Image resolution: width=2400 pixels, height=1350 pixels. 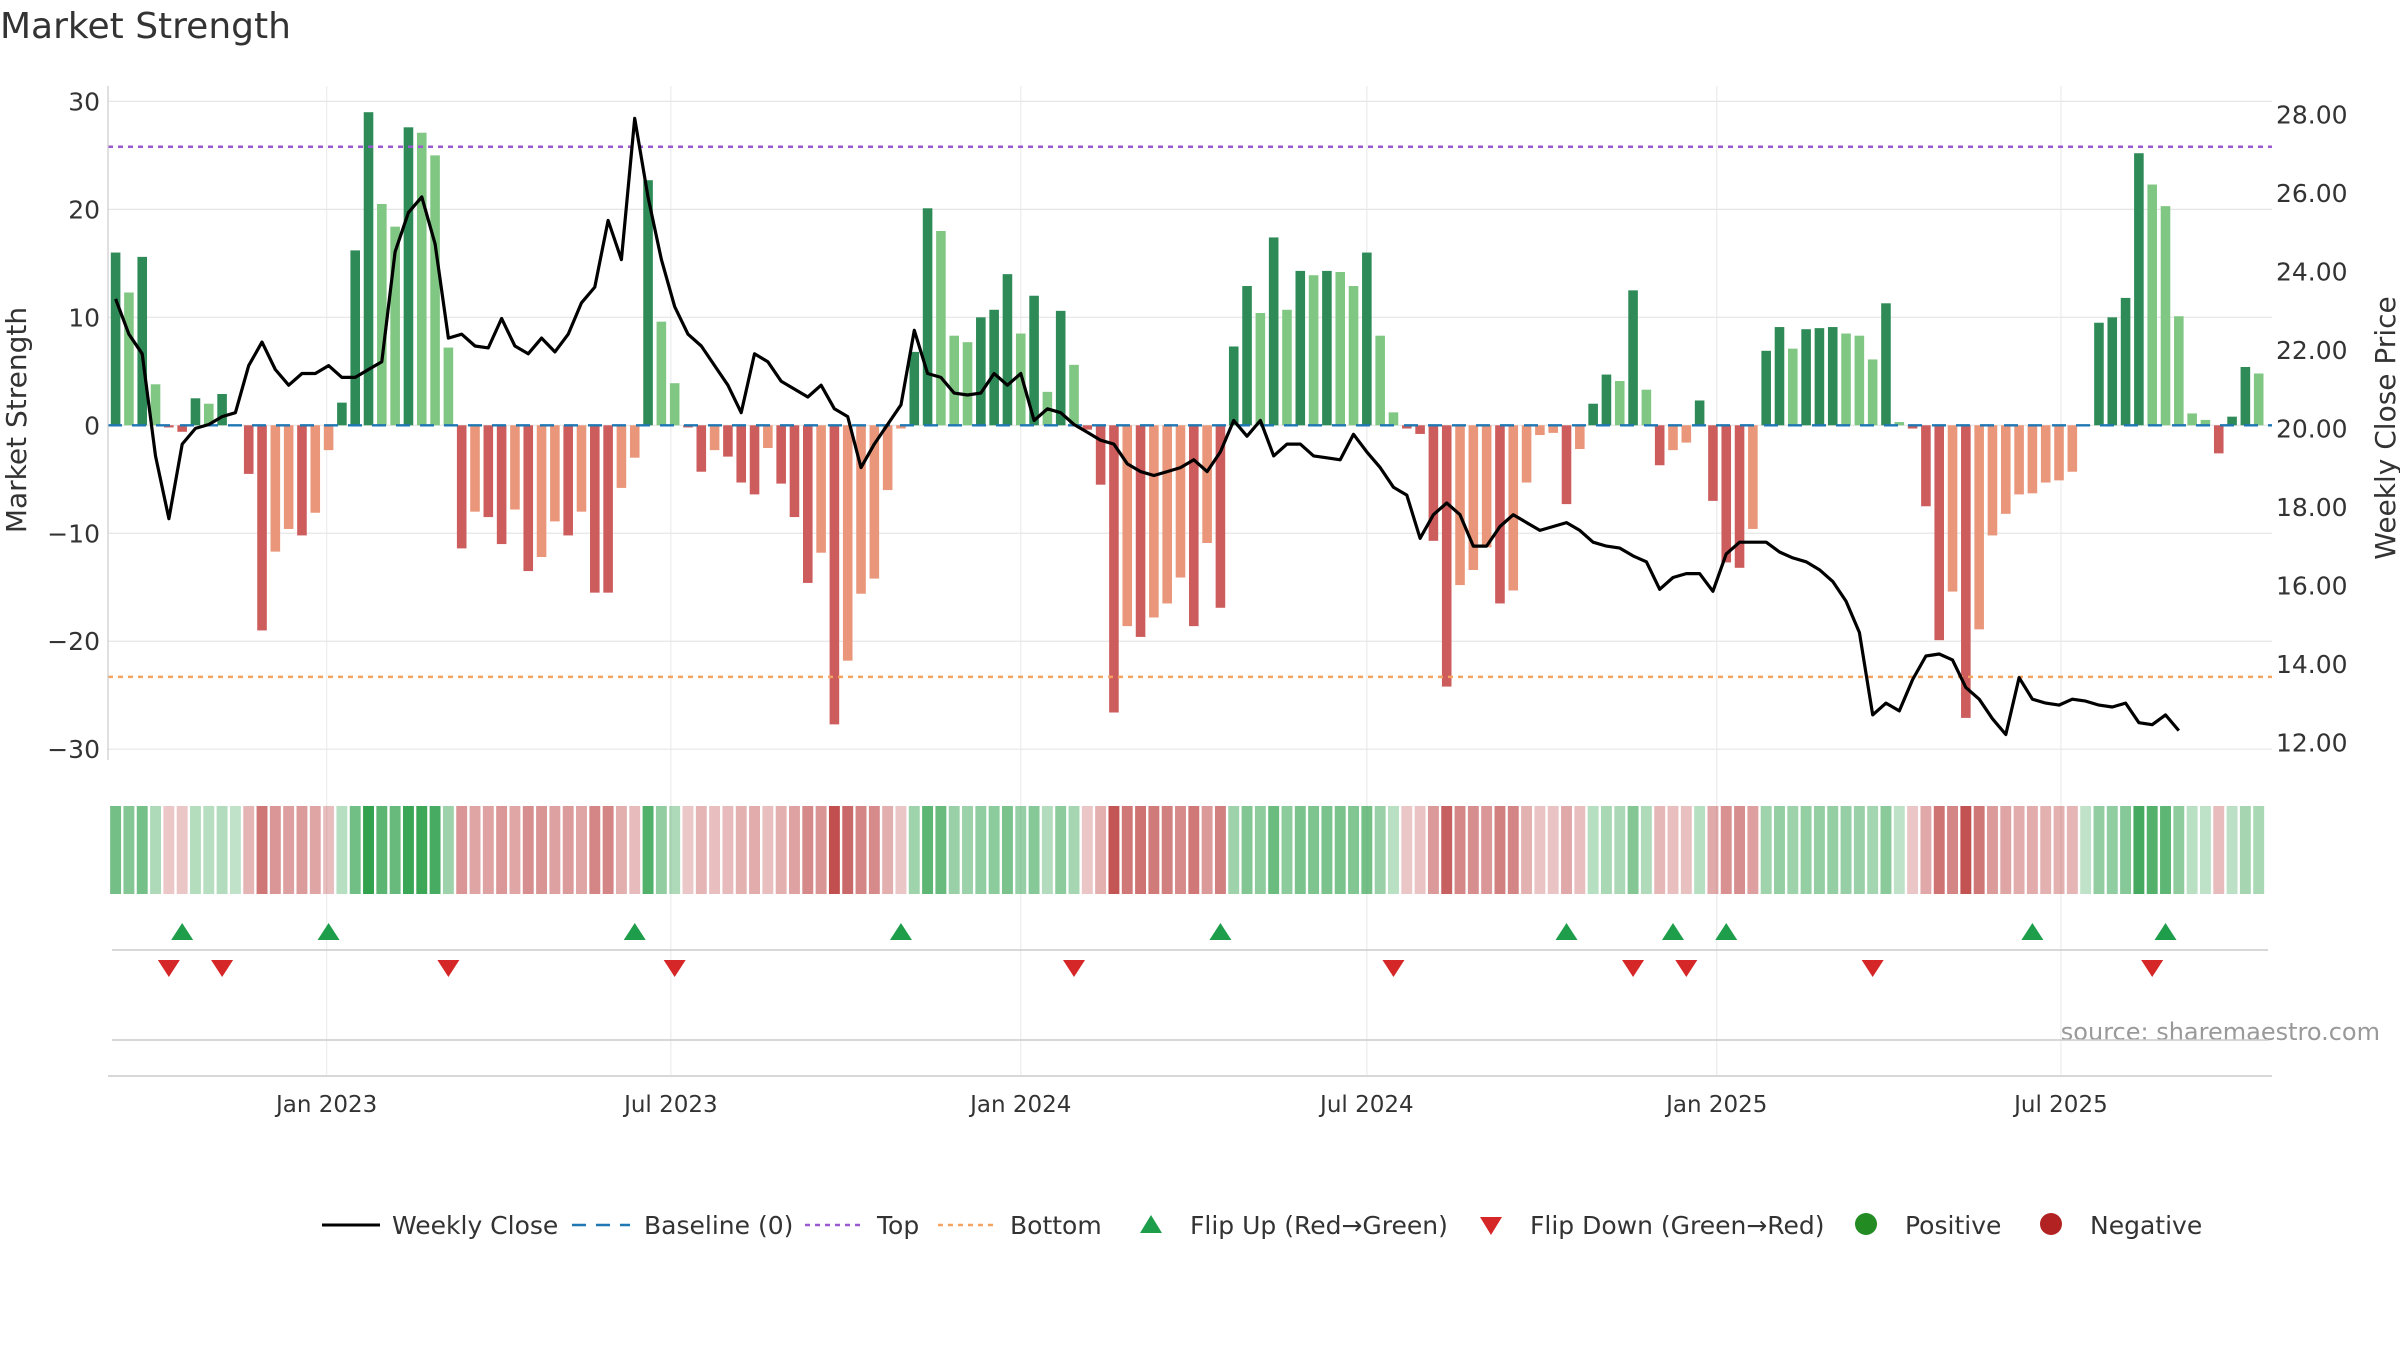 I want to click on y2-tick-label: 26.00, so click(x=2312, y=193).